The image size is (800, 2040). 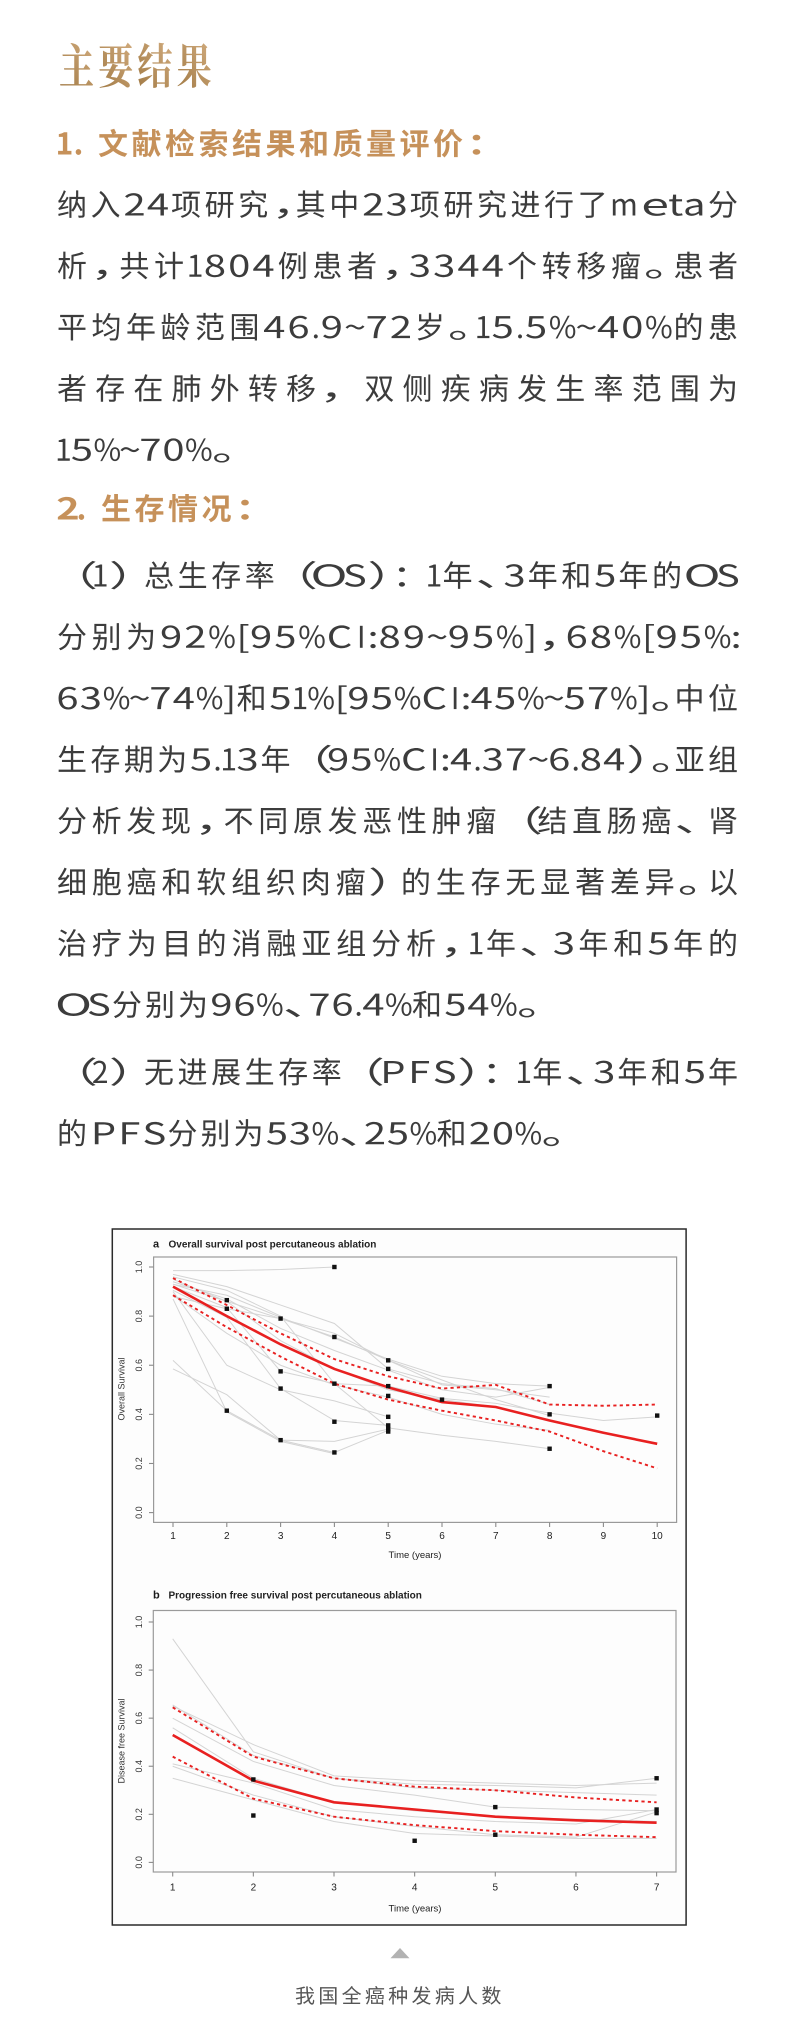 I want to click on svg-text: 9, so click(x=604, y=1536).